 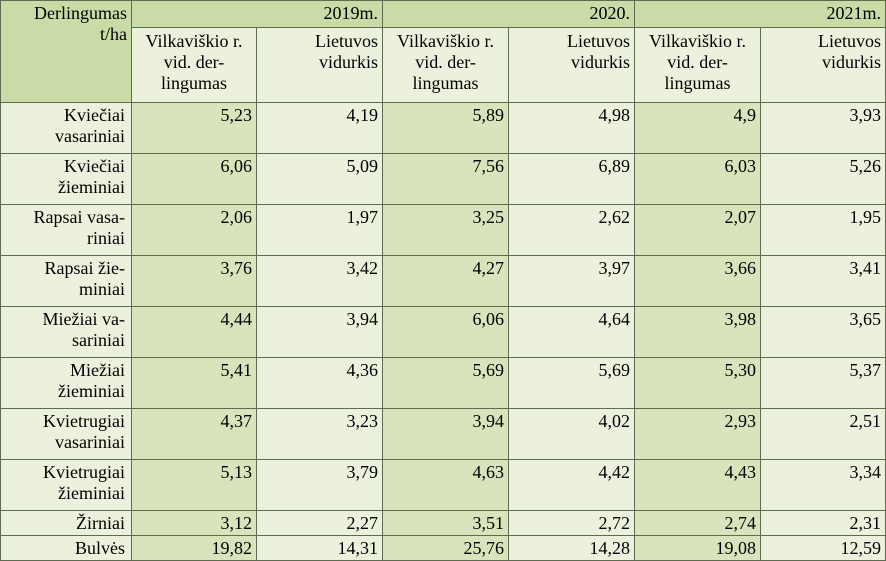 I want to click on crop-label: Rapsai žie-miniai, so click(x=66, y=281).